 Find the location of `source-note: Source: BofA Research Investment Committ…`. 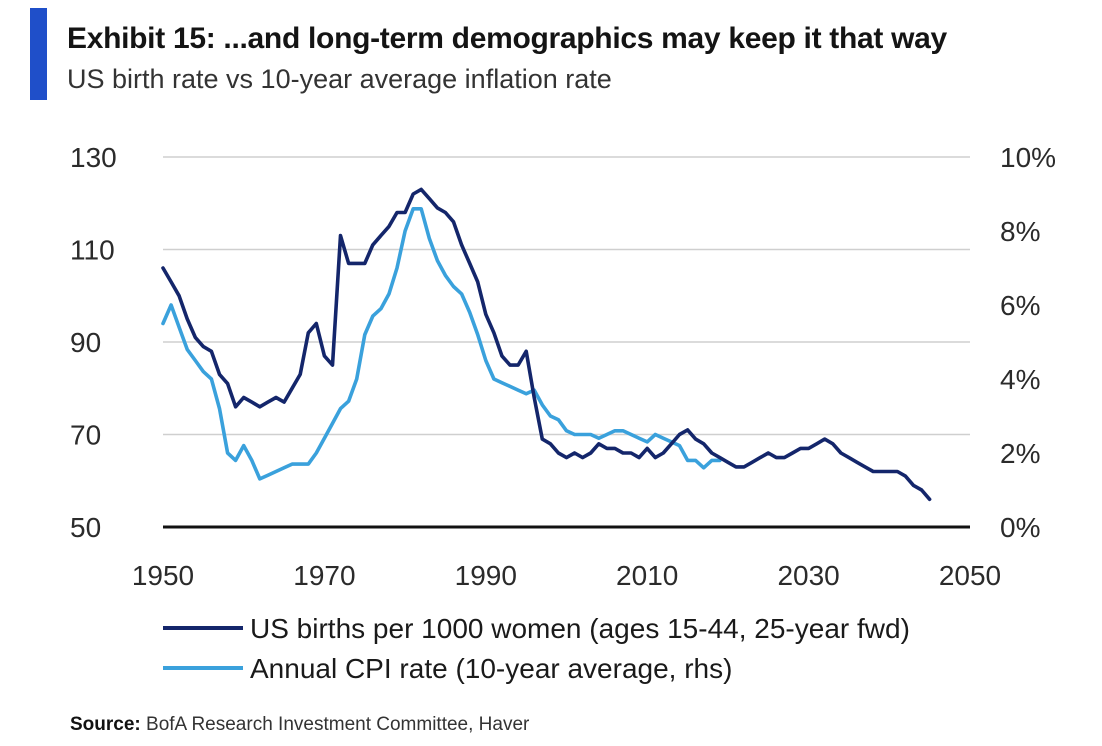

source-note: Source: BofA Research Investment Committ… is located at coordinates (299, 725).